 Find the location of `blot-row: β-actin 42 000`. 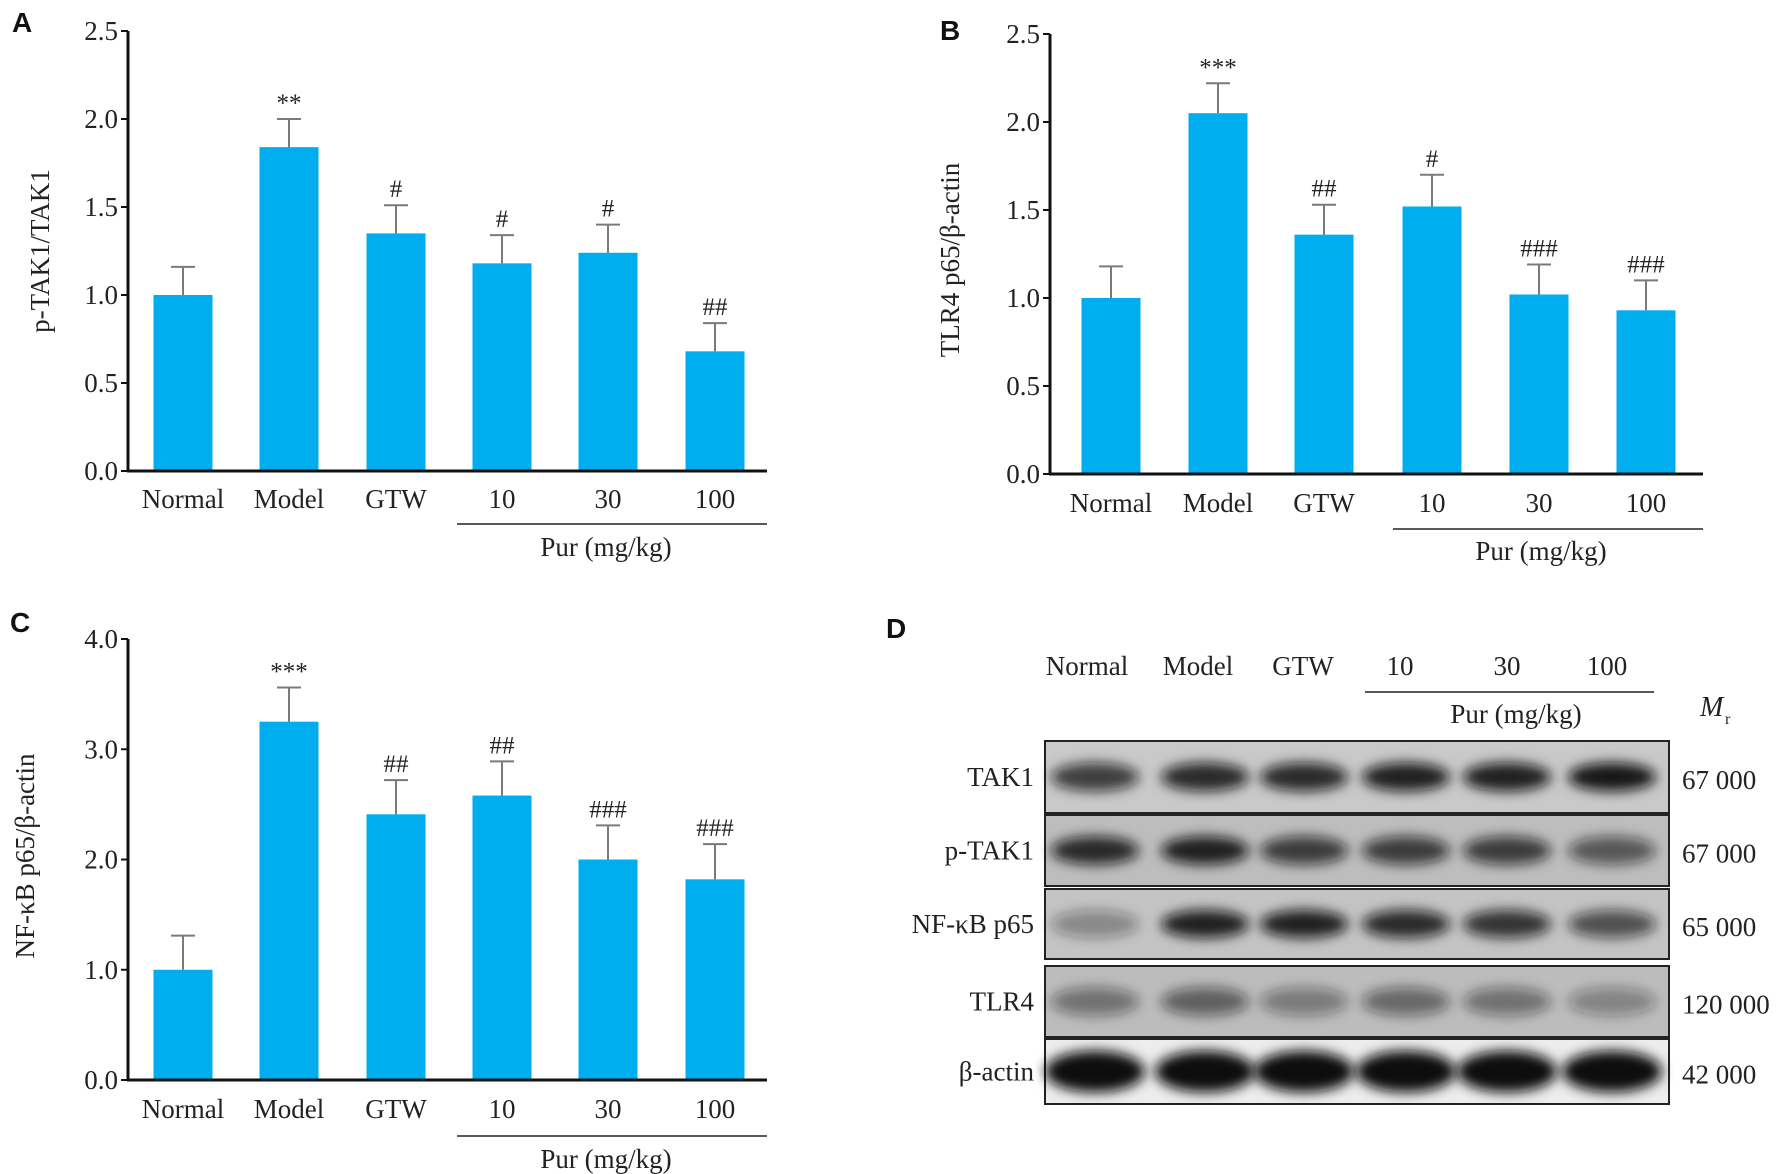

blot-row: β-actin 42 000 is located at coordinates (1357, 1071).